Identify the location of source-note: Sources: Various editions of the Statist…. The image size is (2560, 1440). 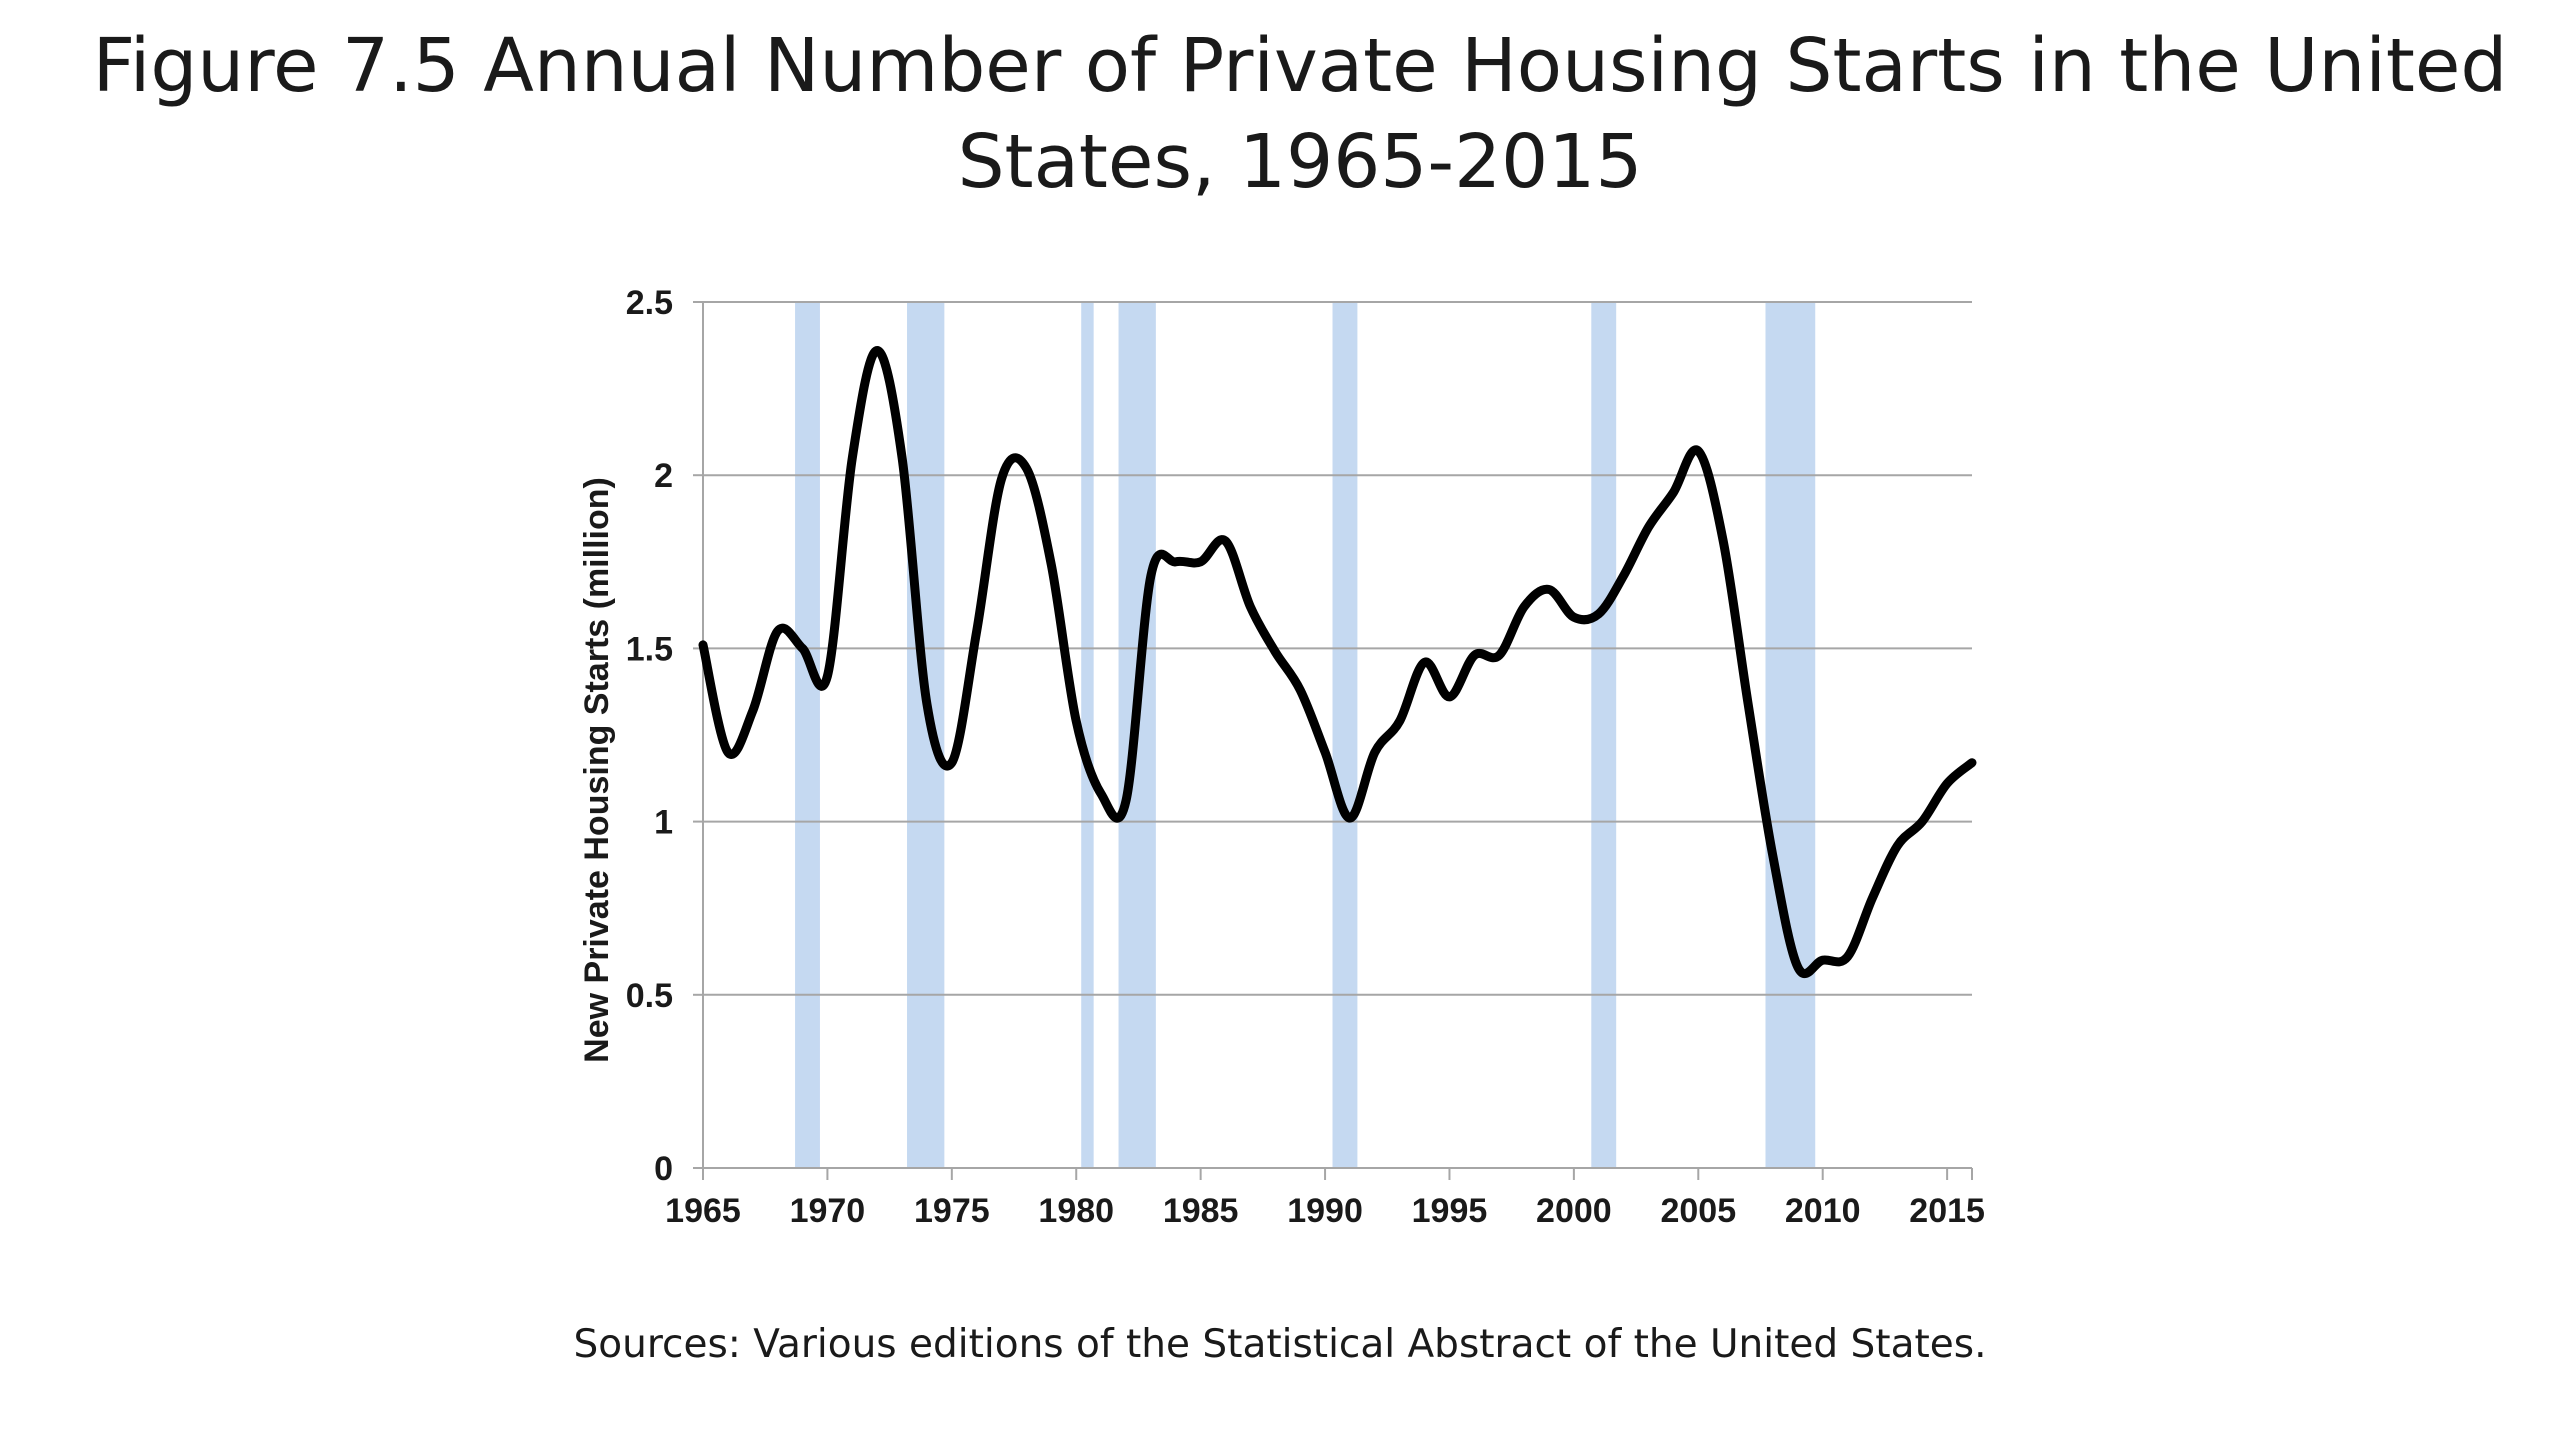
(1280, 1344).